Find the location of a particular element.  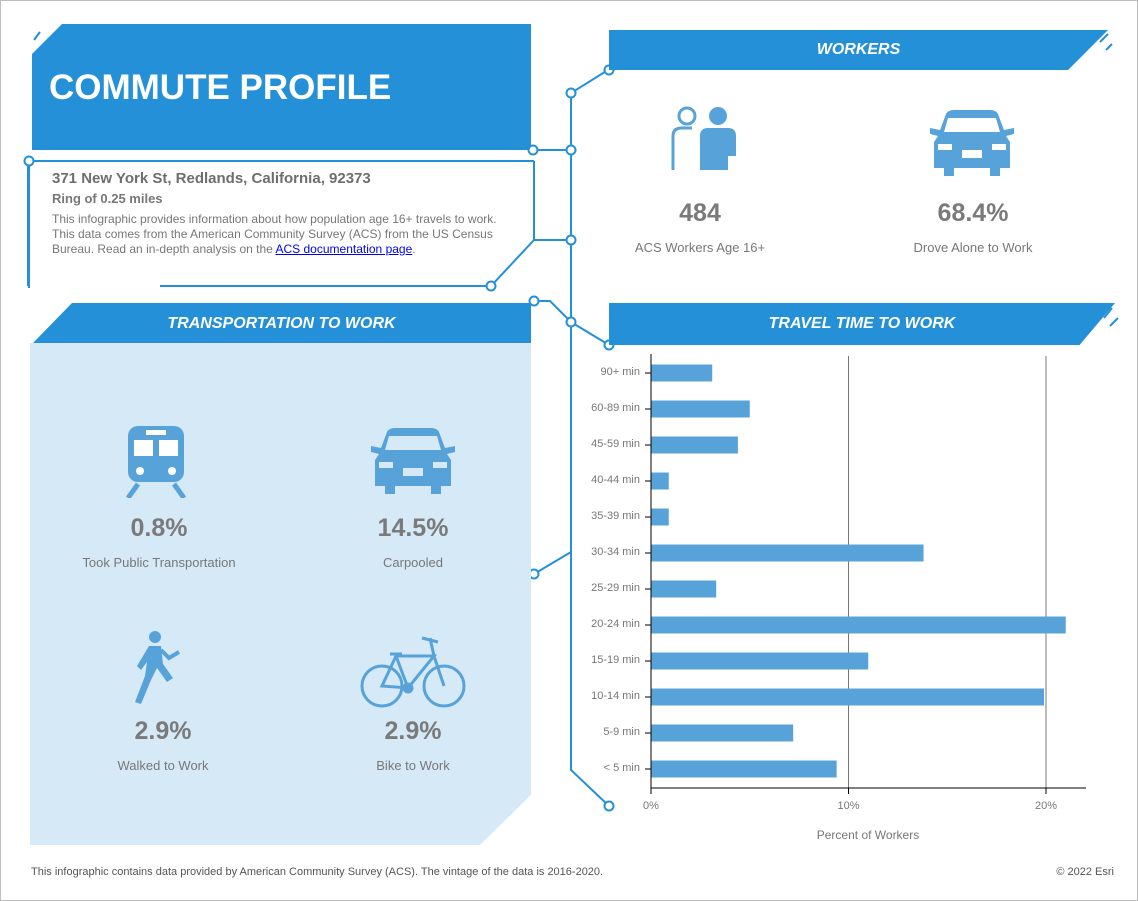

workers-label: ACS Workers Age 16+ is located at coordinates (700, 247).